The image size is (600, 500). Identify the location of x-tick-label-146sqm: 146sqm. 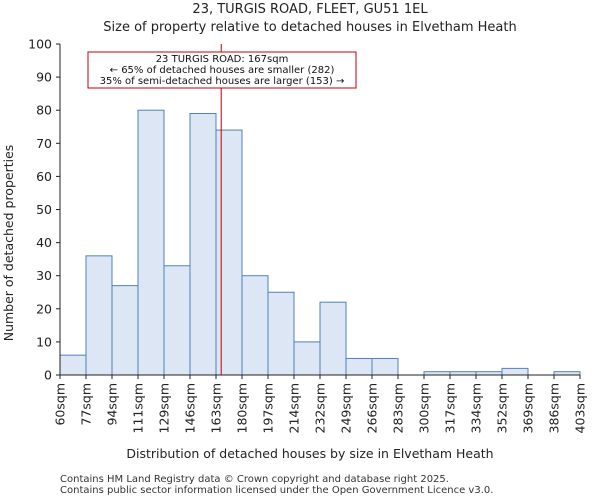
(190, 408).